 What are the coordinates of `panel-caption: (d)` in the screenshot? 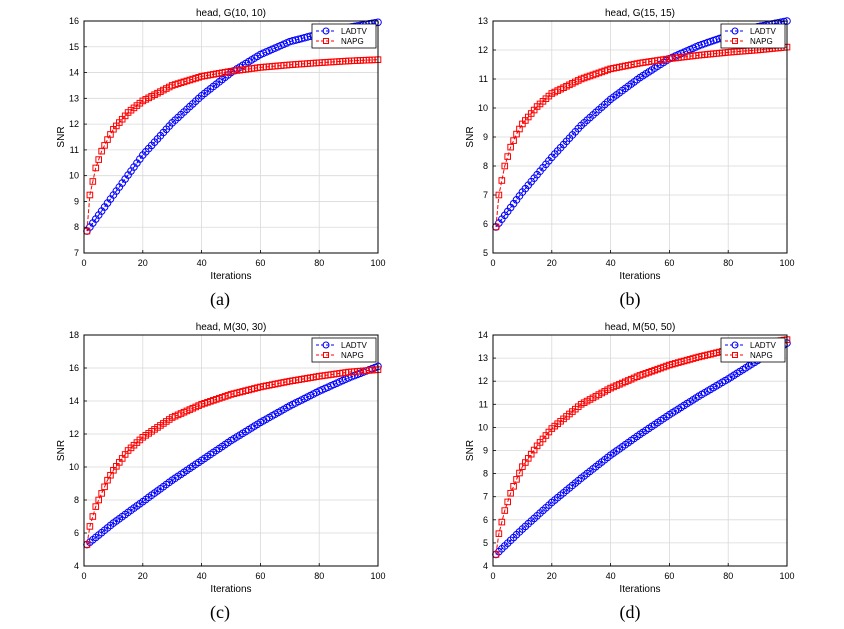 It's located at (630, 612).